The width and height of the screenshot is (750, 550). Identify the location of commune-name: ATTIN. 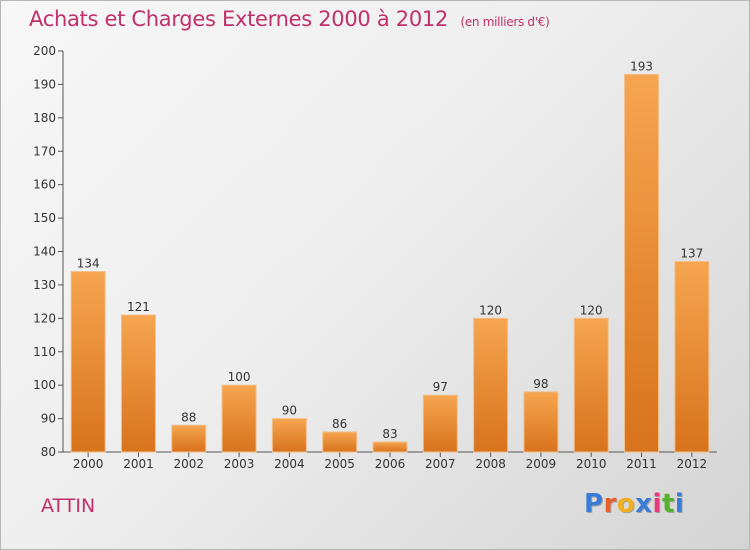
(68, 506).